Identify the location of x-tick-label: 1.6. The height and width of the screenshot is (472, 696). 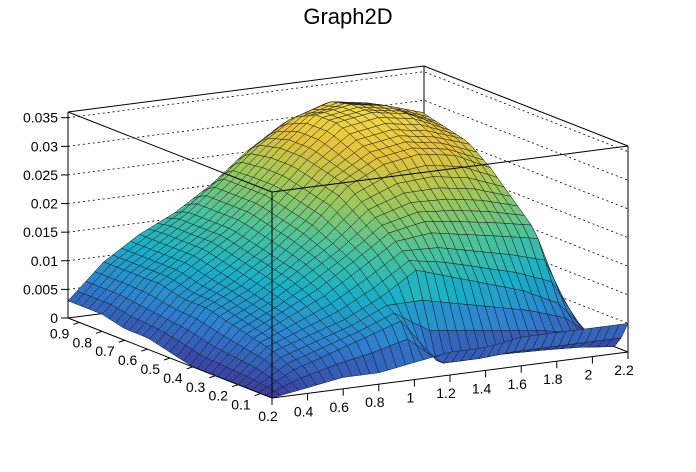
(517, 384).